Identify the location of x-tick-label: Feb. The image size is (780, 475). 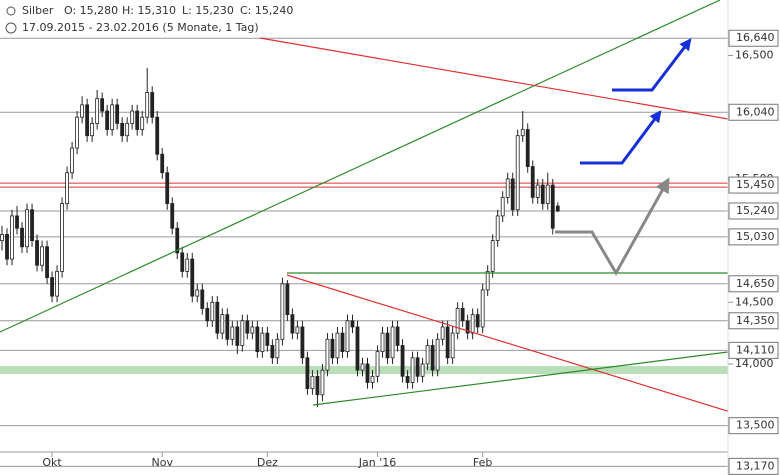
(482, 462).